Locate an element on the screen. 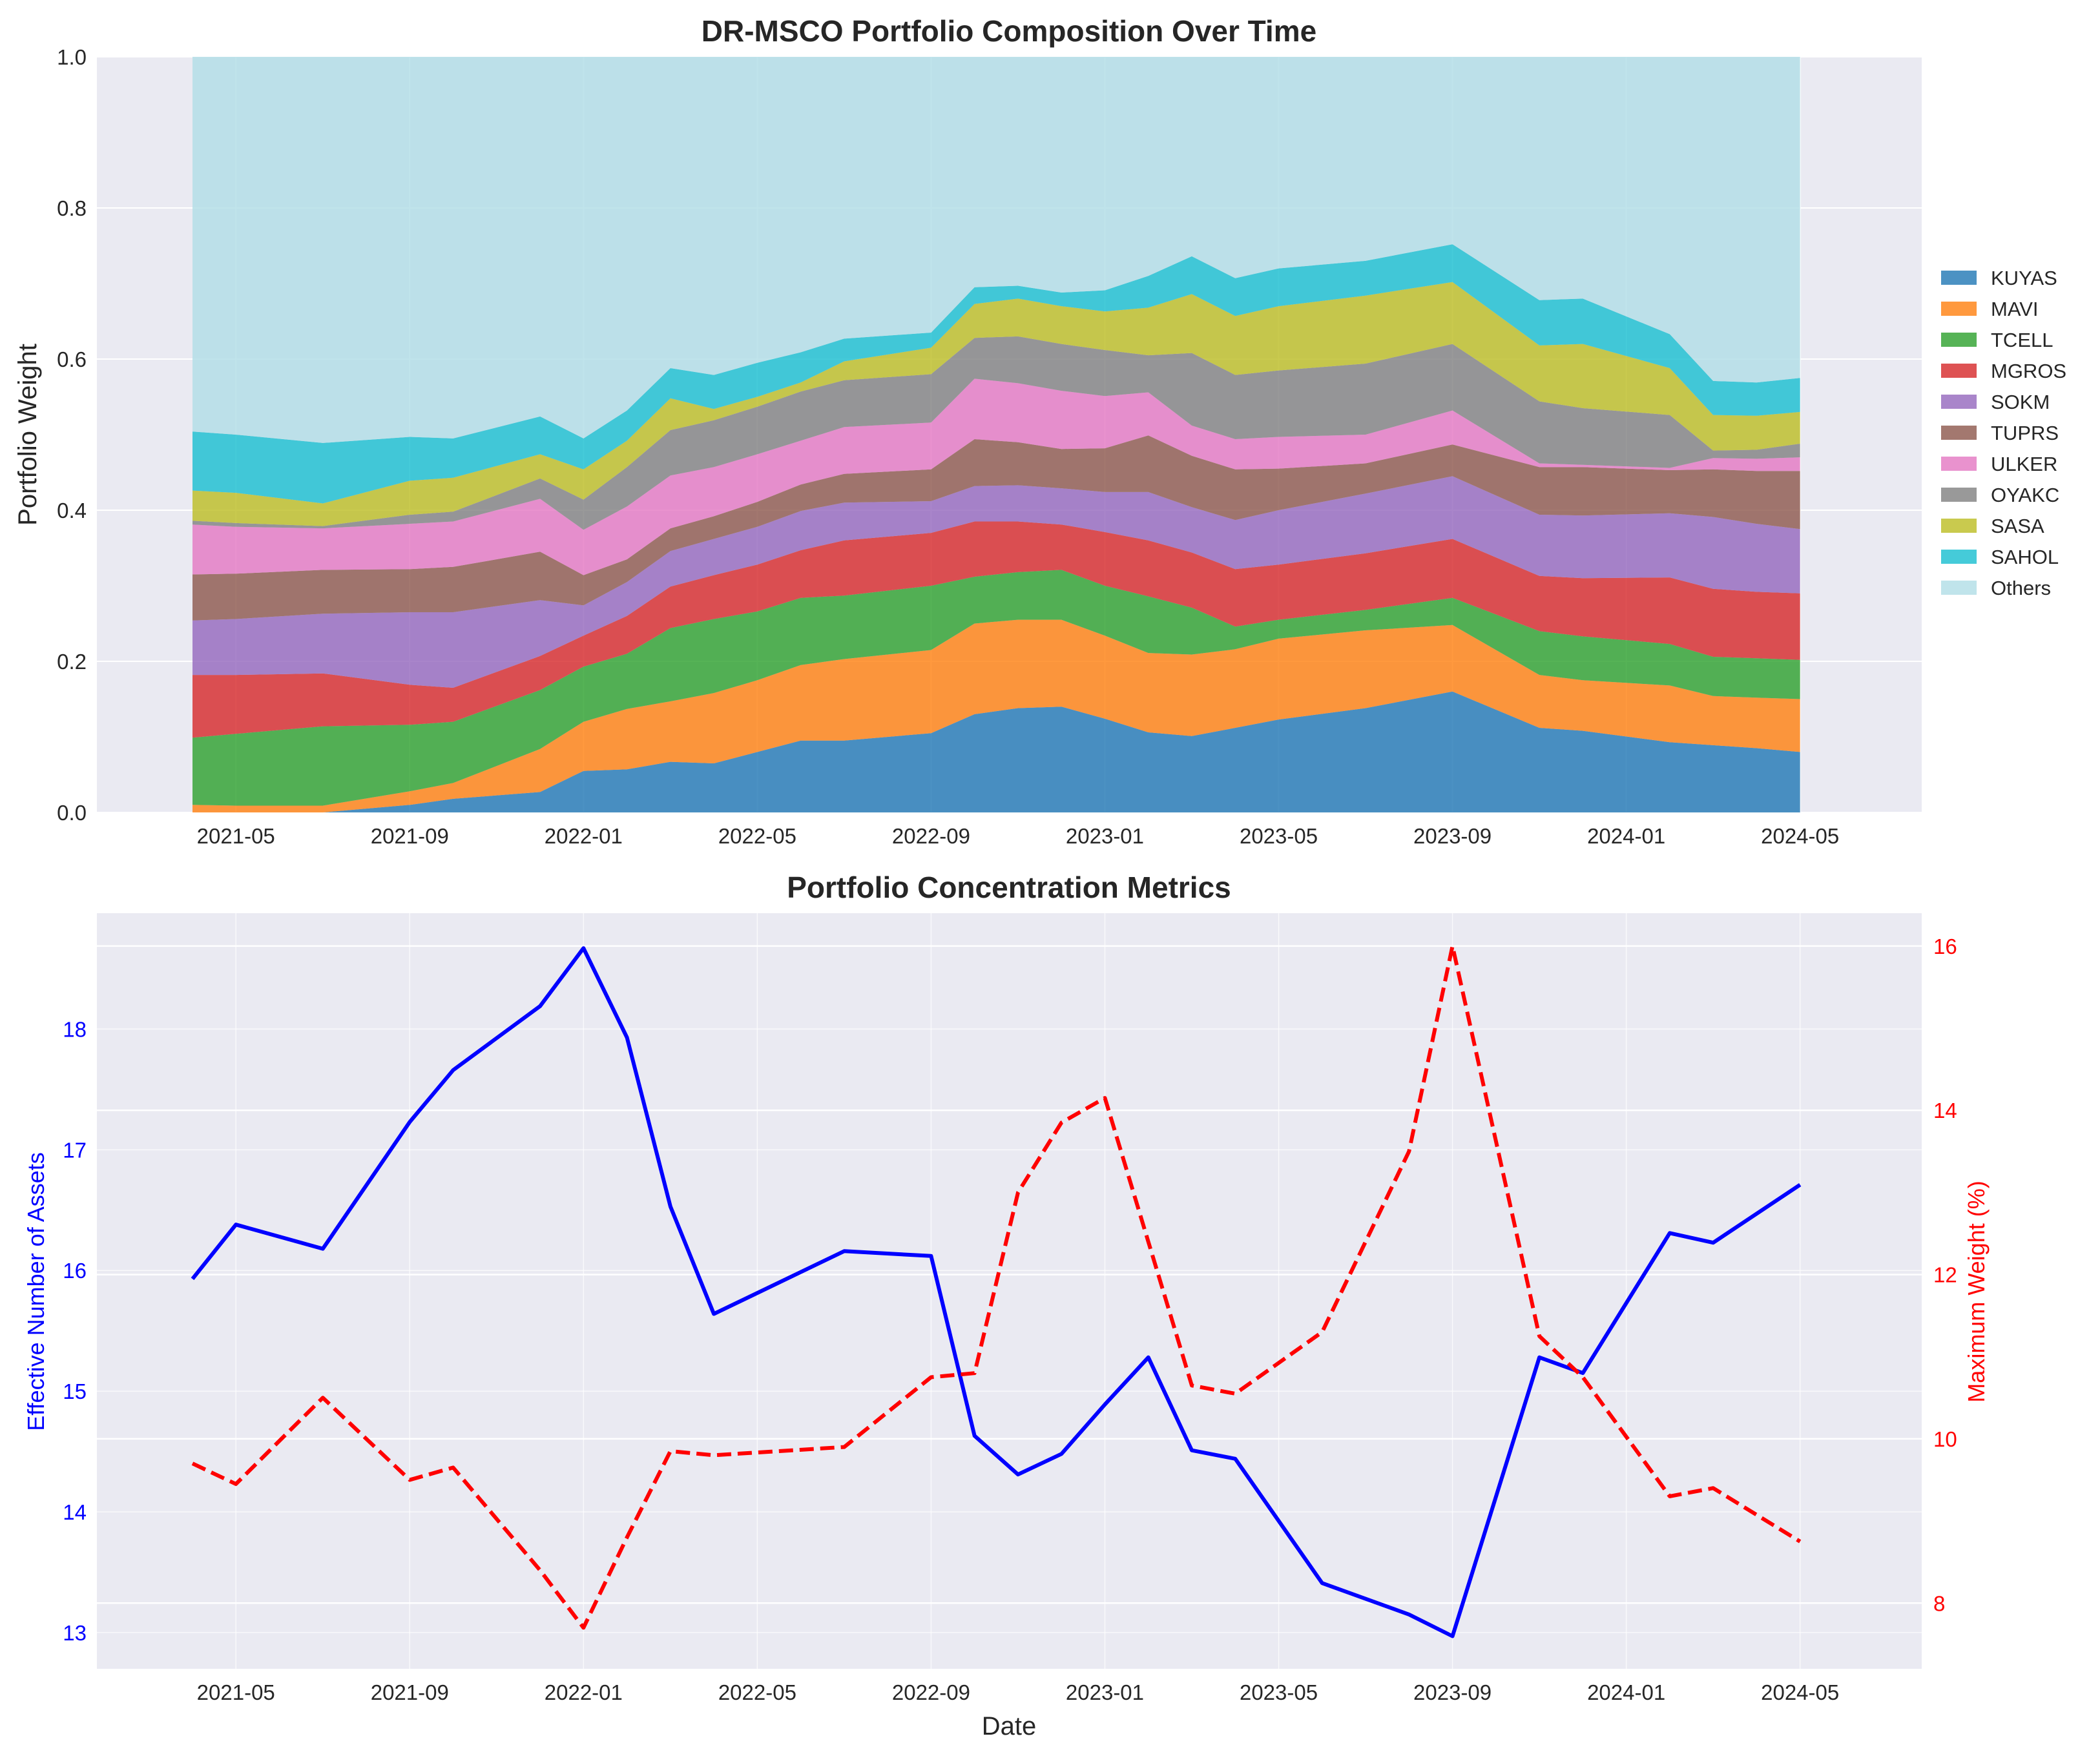 The width and height of the screenshot is (2100, 1745). legend-label-ulker: ULKER is located at coordinates (2024, 464).